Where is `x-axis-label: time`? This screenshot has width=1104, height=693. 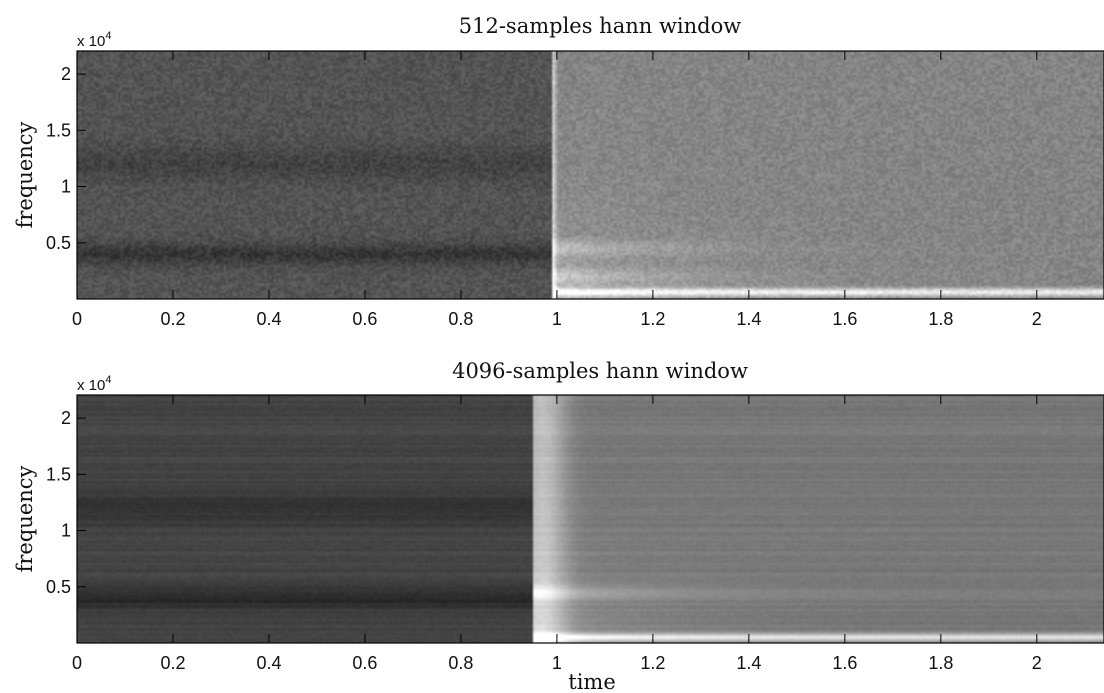
x-axis-label: time is located at coordinates (592, 681).